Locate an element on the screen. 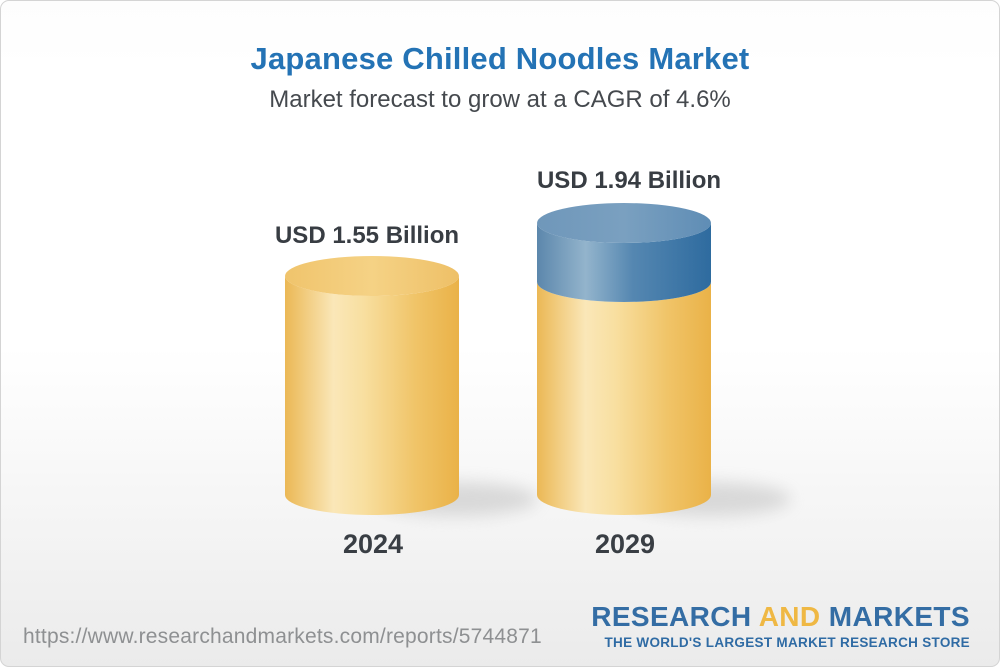  cylinder-2024 is located at coordinates (372, 385).